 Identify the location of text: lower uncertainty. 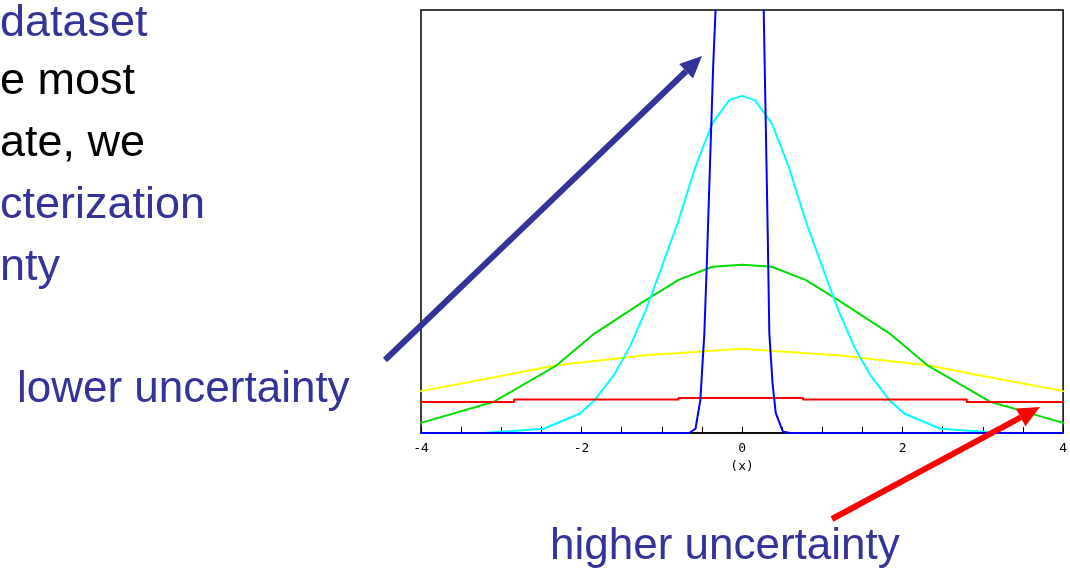
(183, 387).